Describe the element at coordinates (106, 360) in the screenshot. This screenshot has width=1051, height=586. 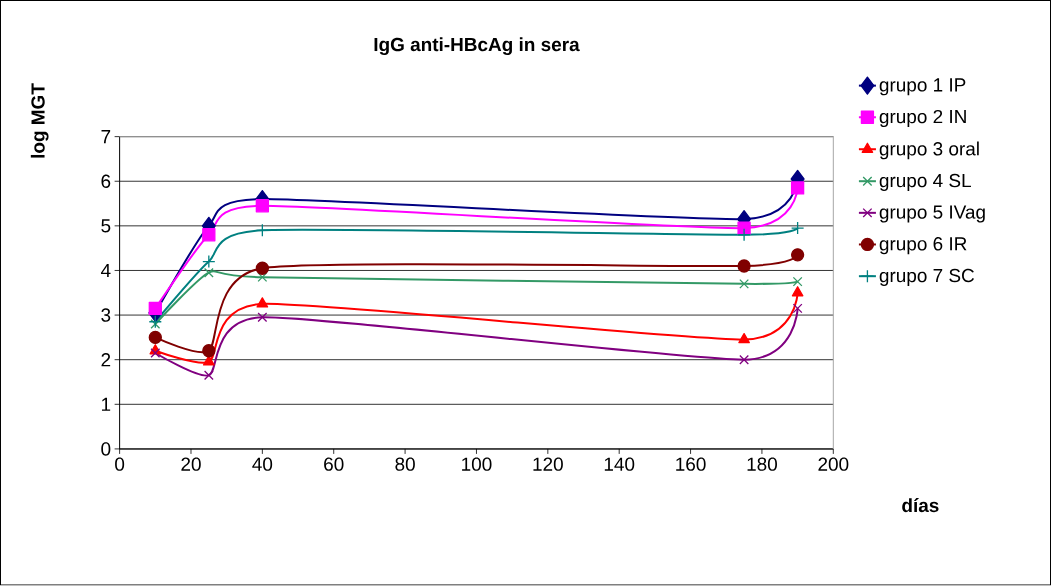
I see `y-tick-label: 2` at that location.